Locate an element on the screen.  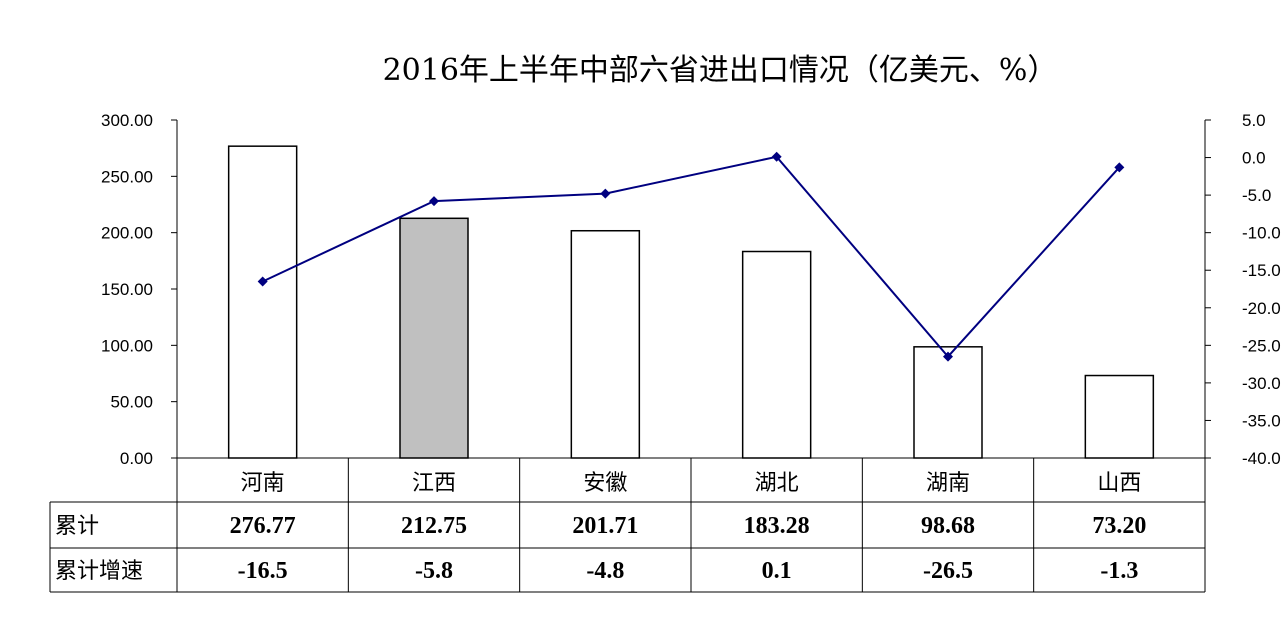
table-cell: 98.68 is located at coordinates (948, 526).